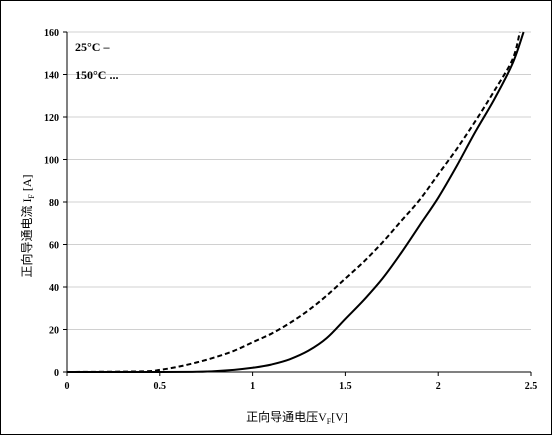 This screenshot has width=552, height=439. I want to click on y-tick-label-4: 80, so click(54, 203).